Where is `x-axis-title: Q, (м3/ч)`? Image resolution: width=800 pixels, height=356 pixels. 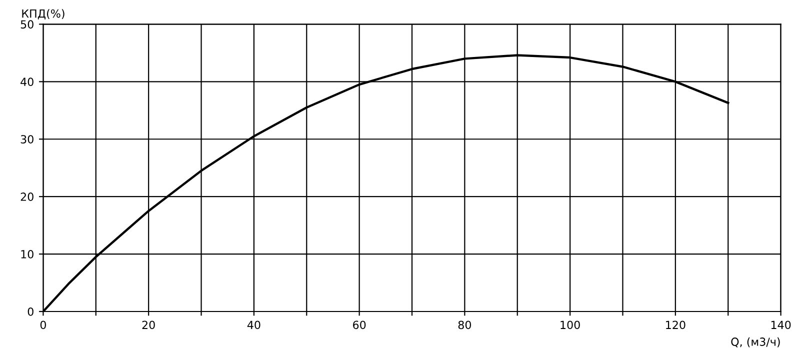
x-axis-title: Q, (м3/ч) is located at coordinates (755, 342).